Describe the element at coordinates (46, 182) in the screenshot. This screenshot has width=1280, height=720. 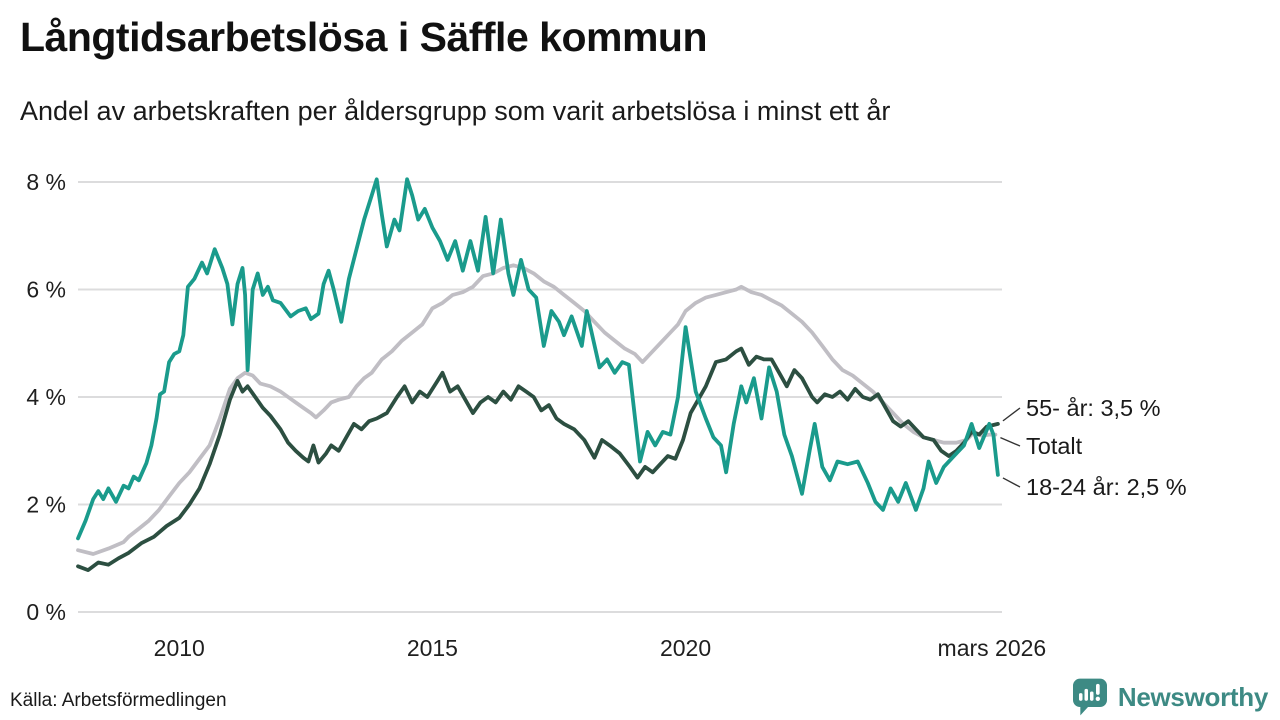
I see `y-axis-tick-label: 8 %` at that location.